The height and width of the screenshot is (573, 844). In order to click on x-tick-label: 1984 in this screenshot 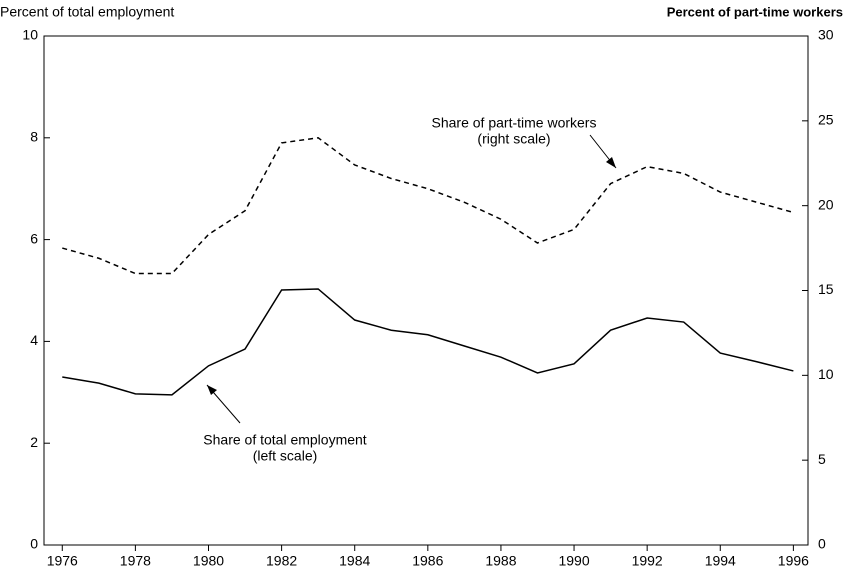, I will do `click(354, 561)`.